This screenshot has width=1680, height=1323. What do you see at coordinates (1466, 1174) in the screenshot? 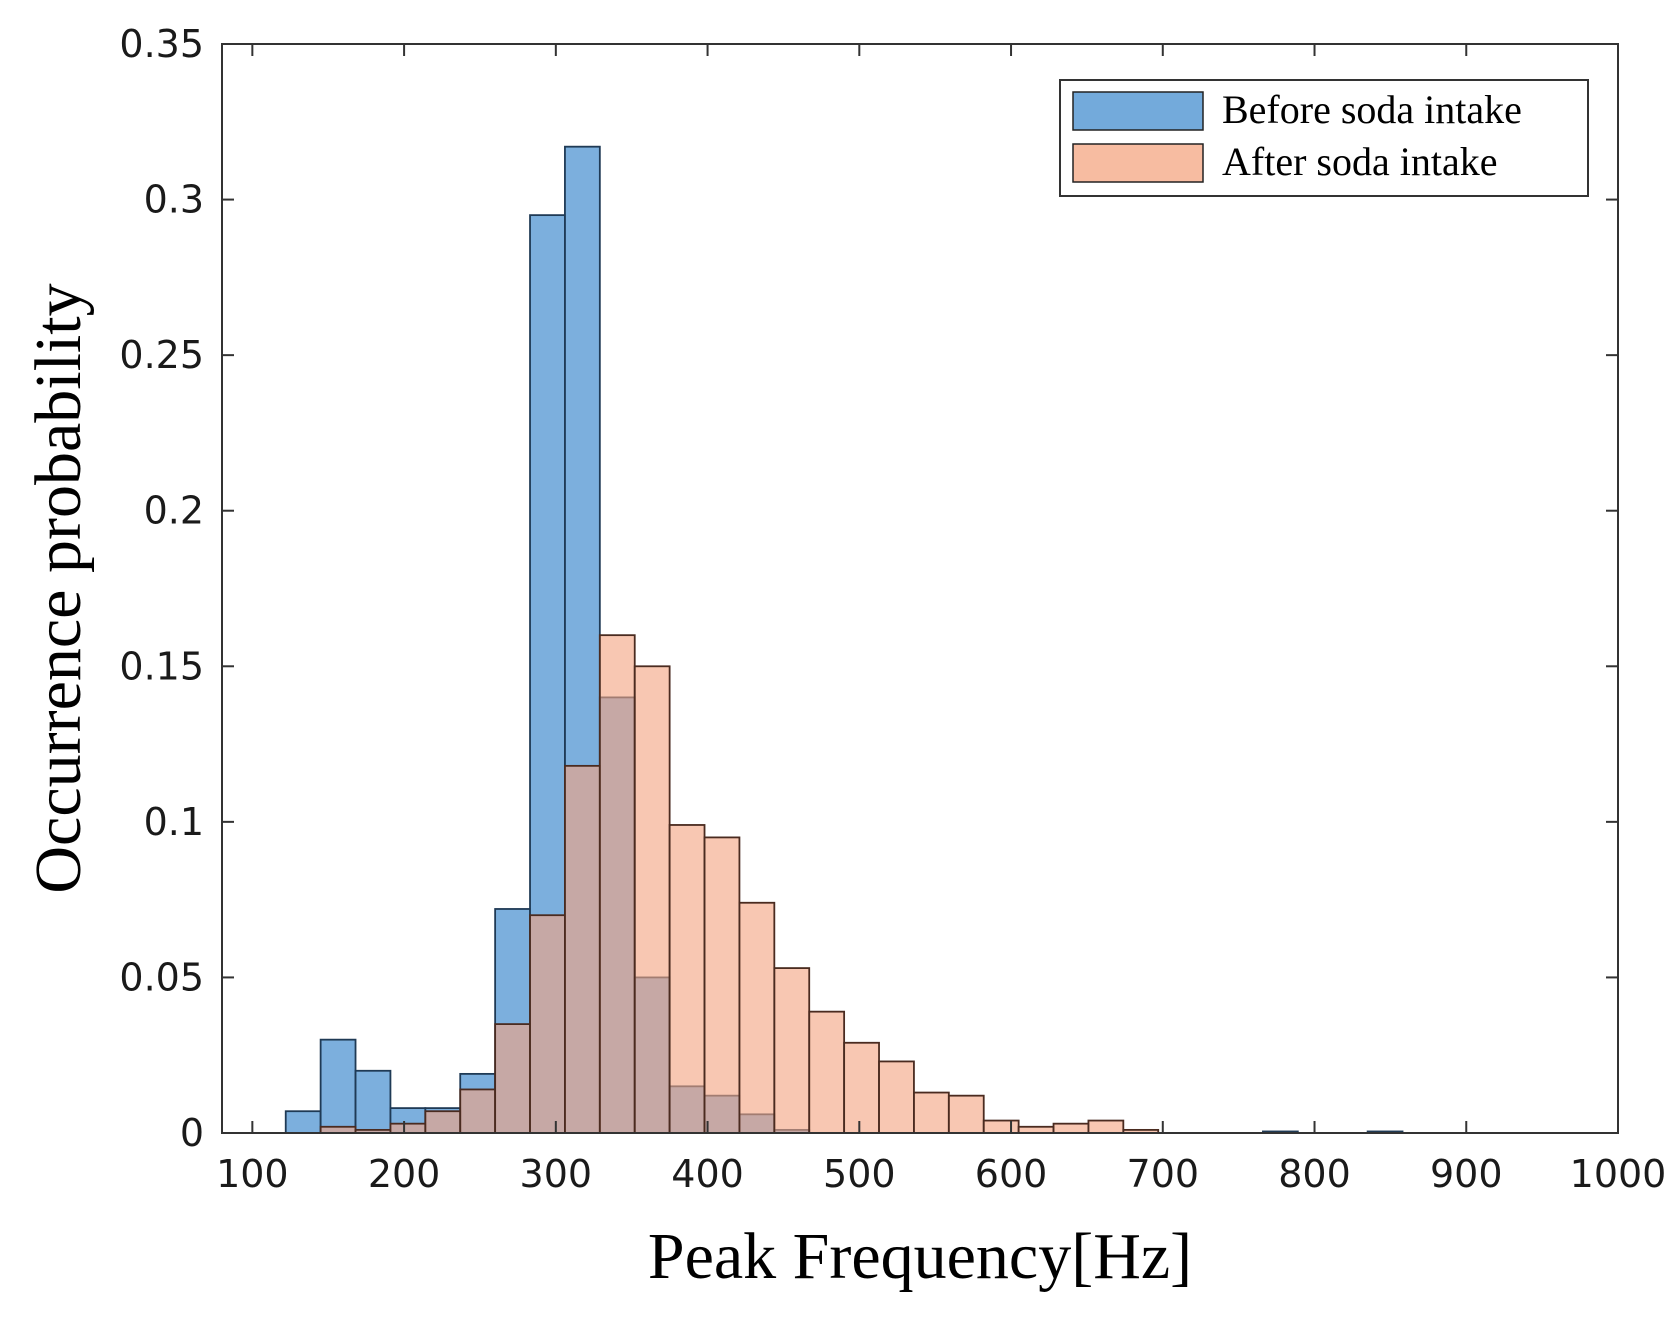
I see `x-tick-label: 900` at bounding box center [1466, 1174].